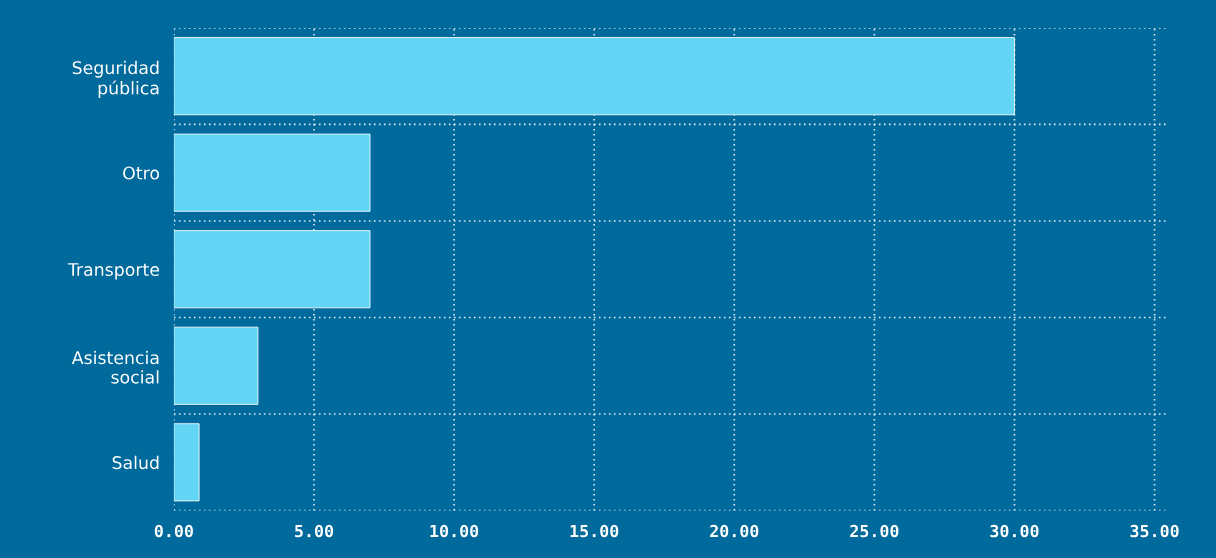 The image size is (1216, 558). I want to click on x-tick-label: 20.00, so click(734, 531).